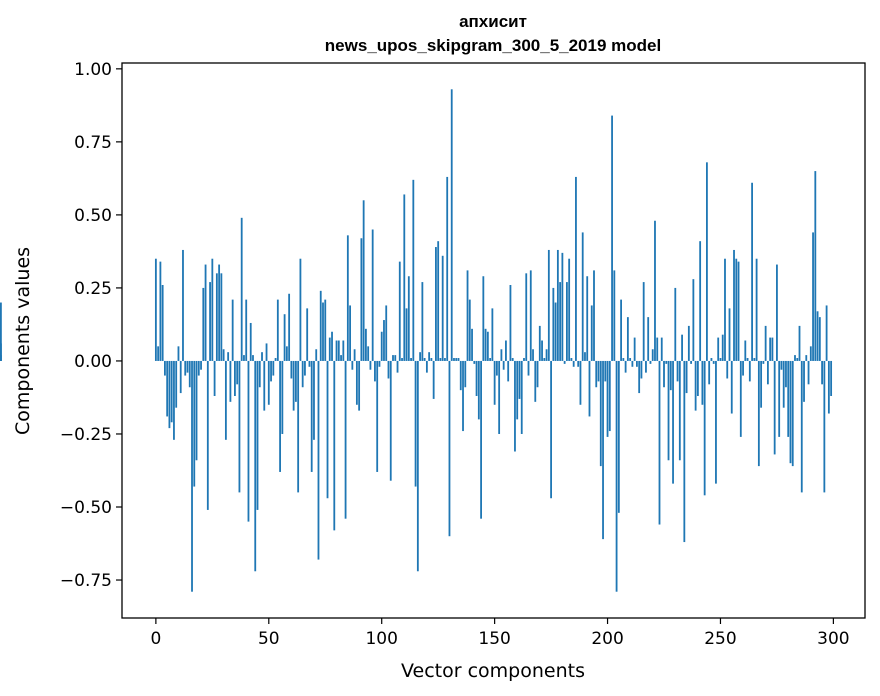 This screenshot has height=696, width=880. What do you see at coordinates (607, 639) in the screenshot?
I see `x-tick-label: 200` at bounding box center [607, 639].